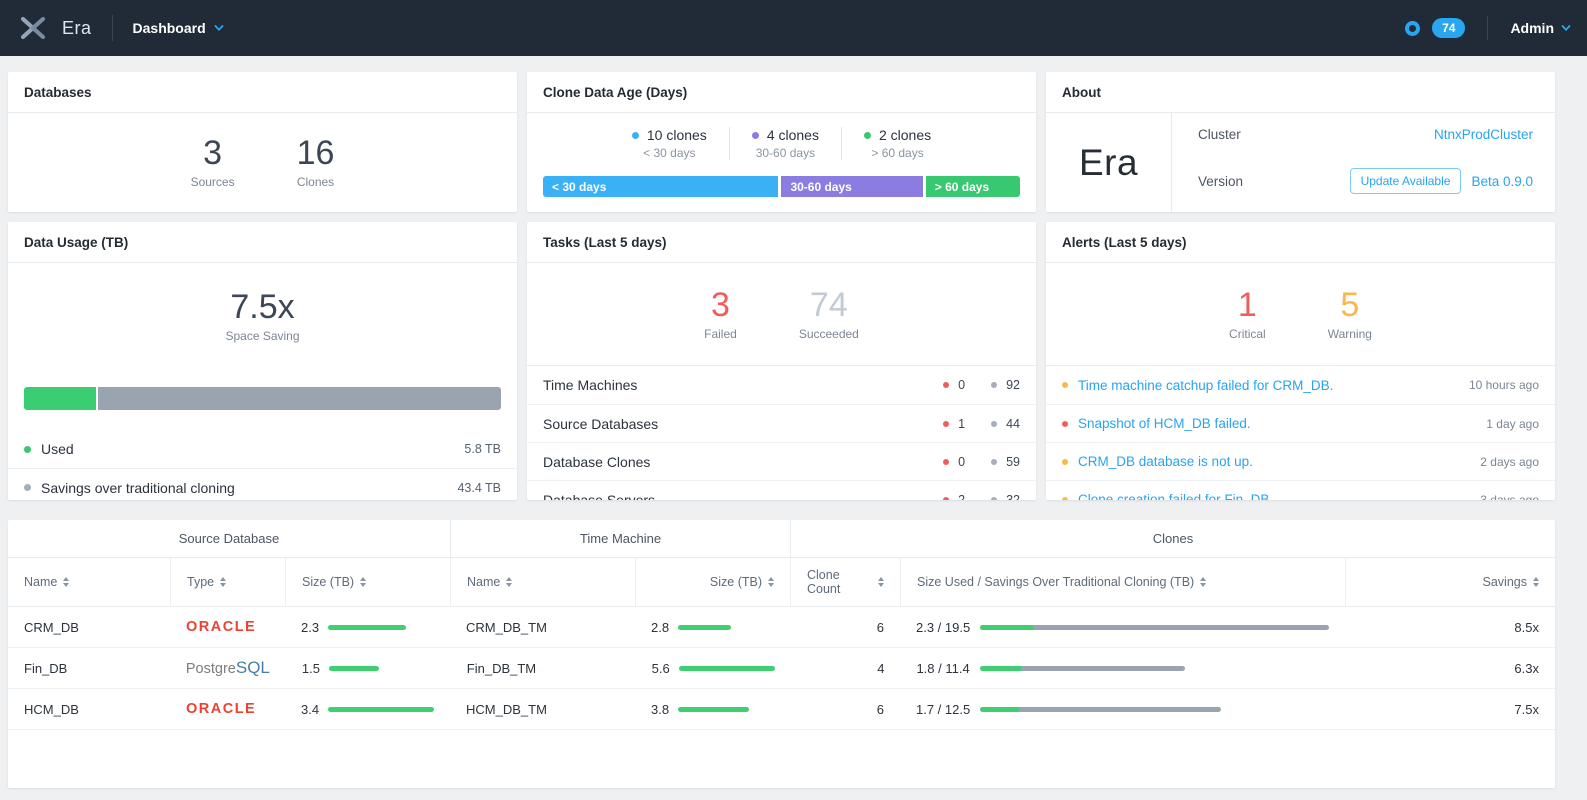 The height and width of the screenshot is (800, 1587). Describe the element at coordinates (1172, 538) in the screenshot. I see `group-clones: Clones` at that location.